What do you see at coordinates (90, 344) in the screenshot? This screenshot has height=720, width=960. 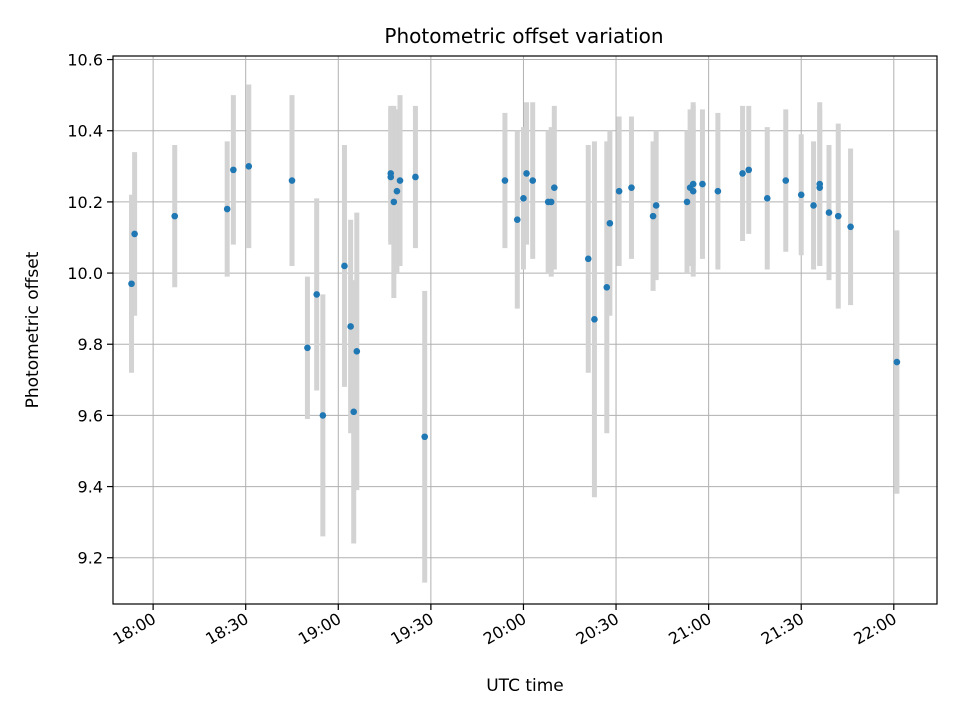 I see `y-tick-label: 9.8` at bounding box center [90, 344].